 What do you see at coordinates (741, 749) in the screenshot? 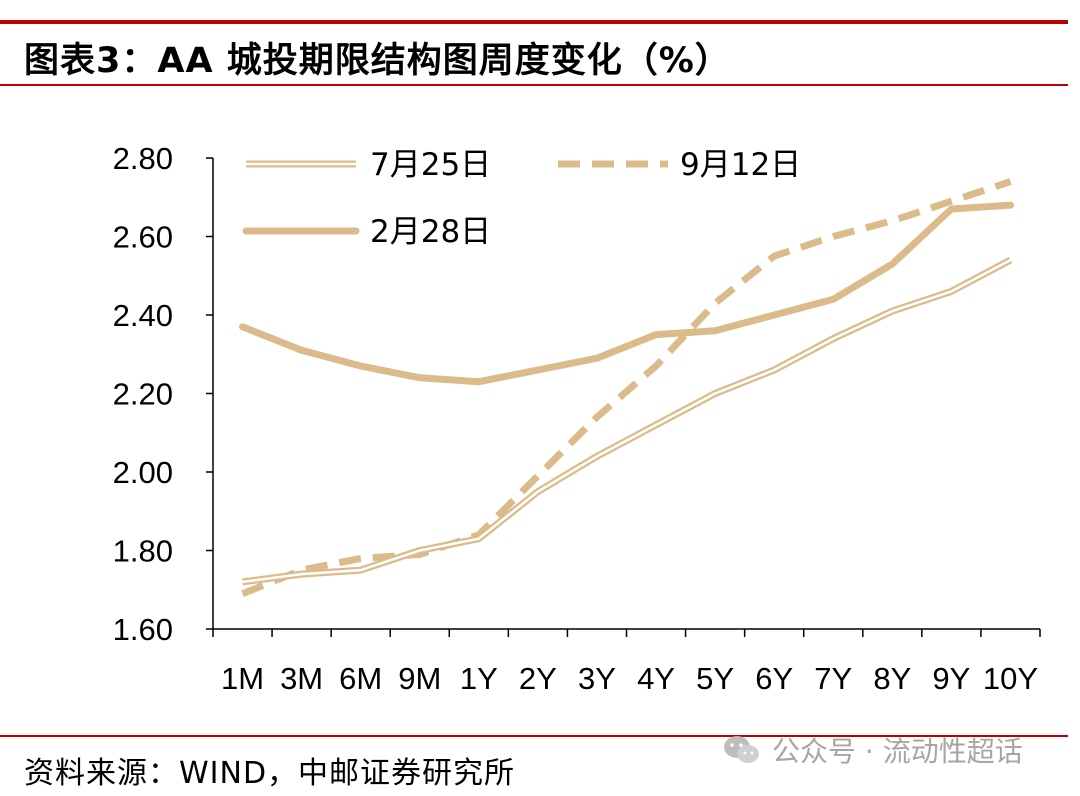
I see `wechat-icon` at bounding box center [741, 749].